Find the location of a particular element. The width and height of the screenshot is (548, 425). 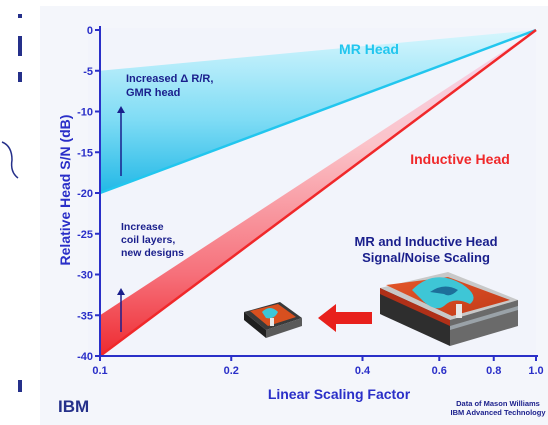

y-tick-label: -20 is located at coordinates (85, 194).